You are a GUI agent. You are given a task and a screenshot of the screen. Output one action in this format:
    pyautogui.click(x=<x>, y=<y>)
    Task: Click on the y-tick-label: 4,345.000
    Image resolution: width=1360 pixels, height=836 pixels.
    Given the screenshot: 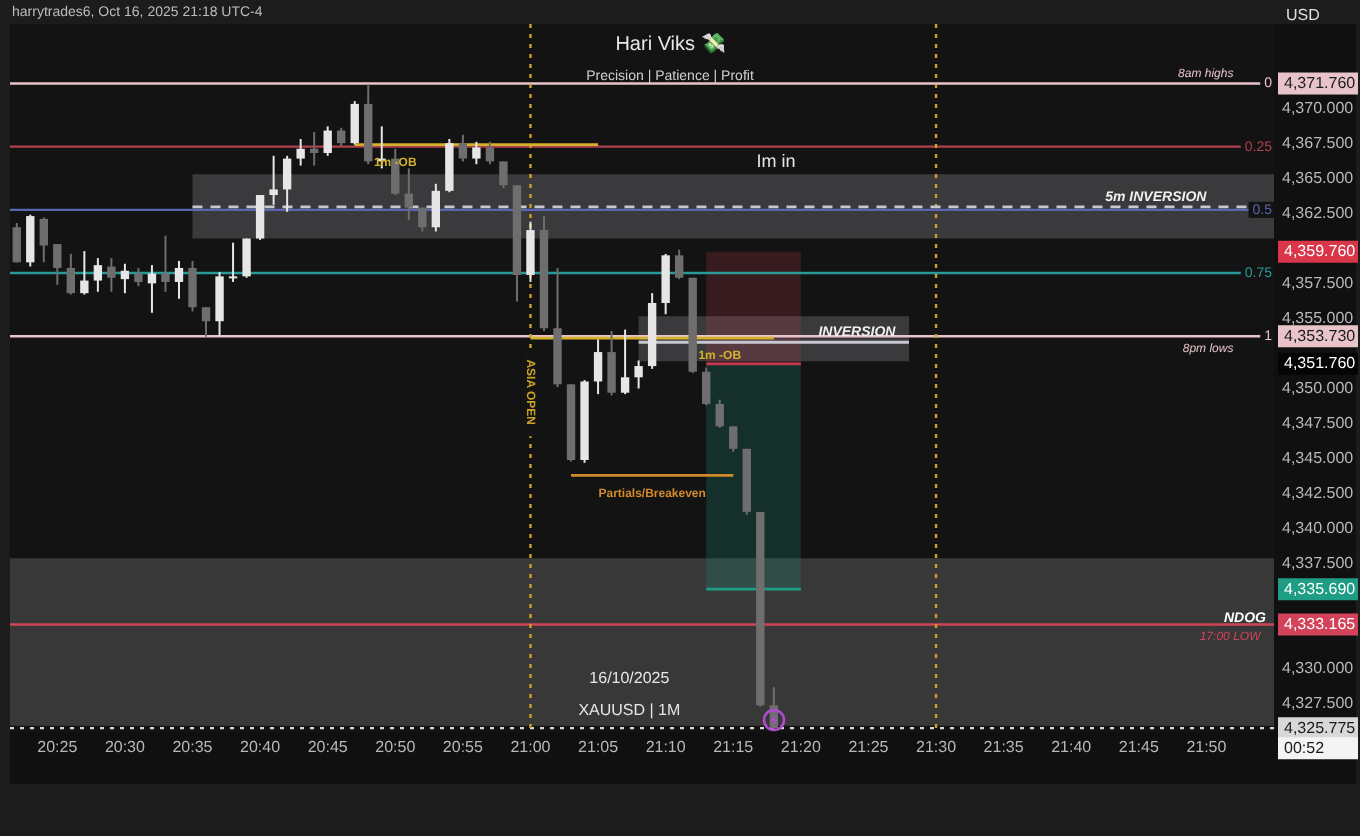 What is the action you would take?
    pyautogui.click(x=1318, y=458)
    